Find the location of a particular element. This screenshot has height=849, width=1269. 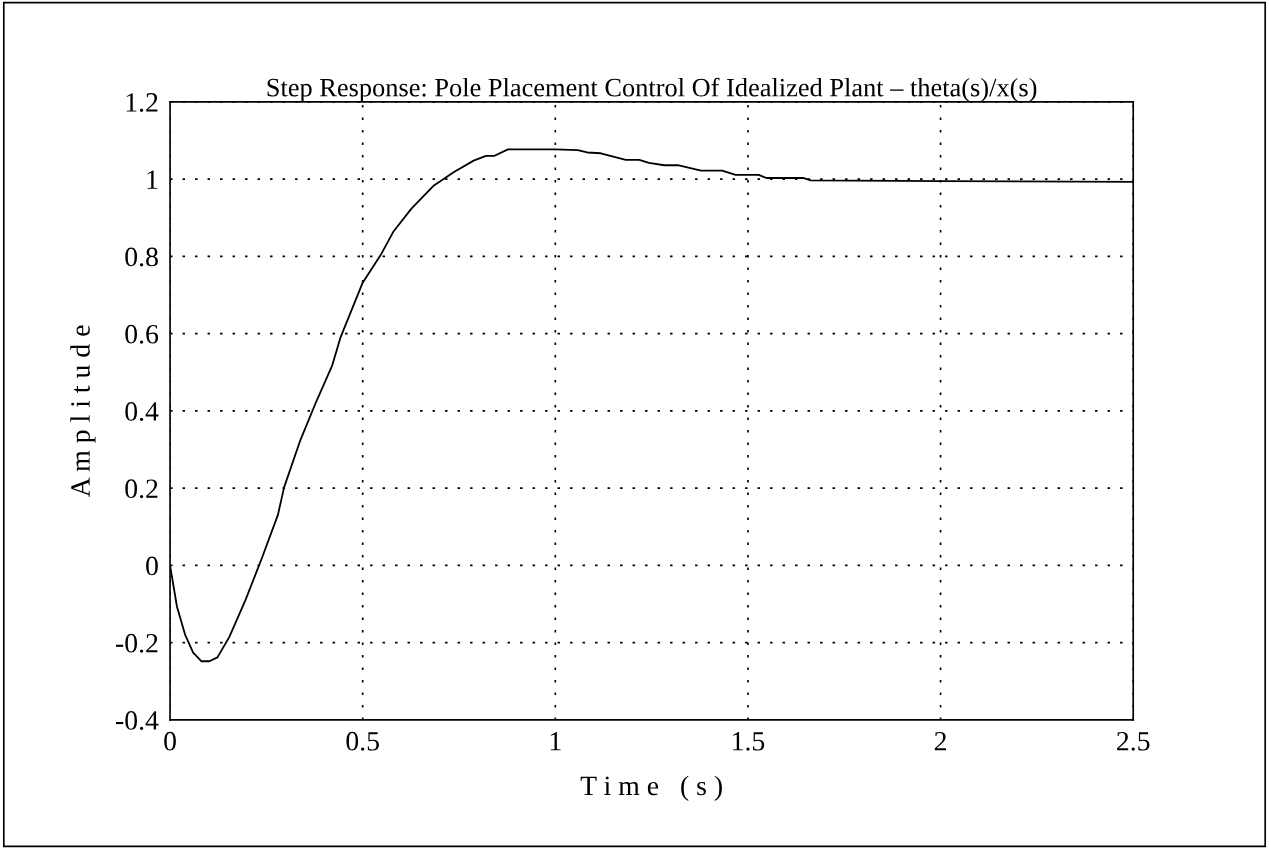

x-axis-title: T i m e ( s ) is located at coordinates (651, 788).